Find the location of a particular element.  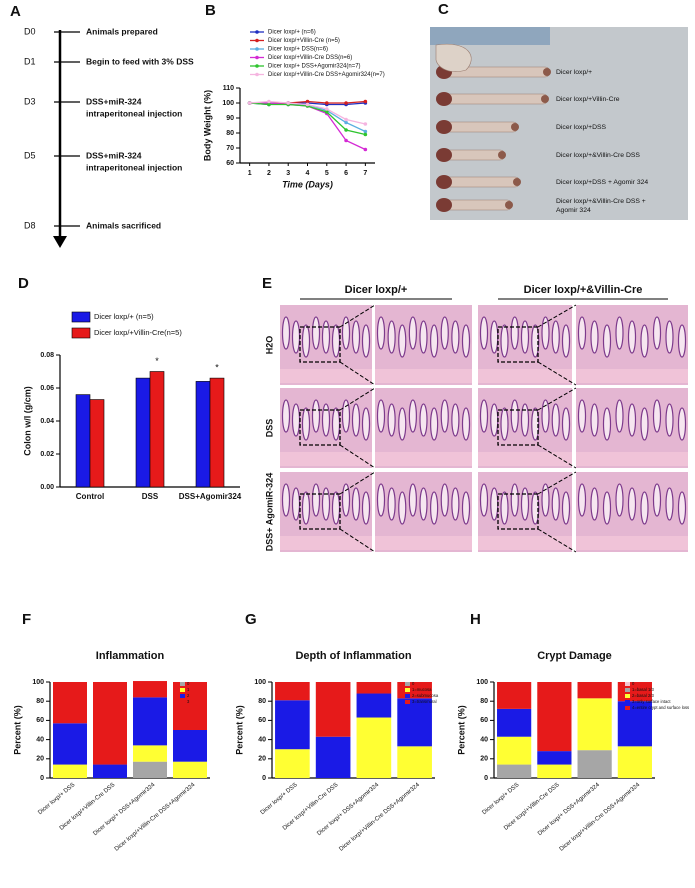

x-tick-label: DSS is located at coordinates (150, 496).